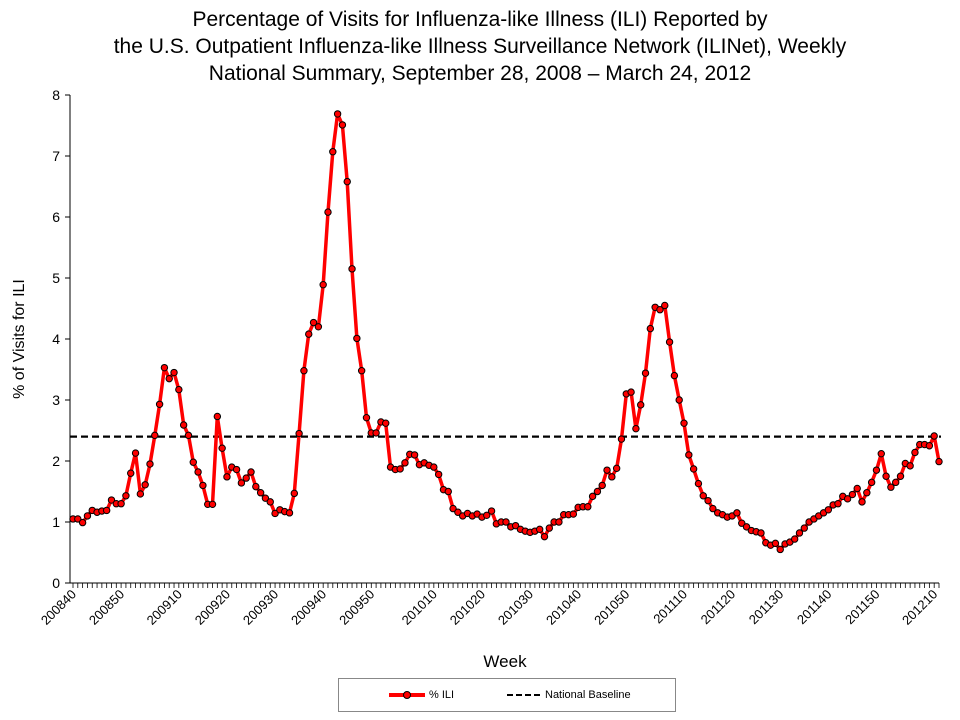  I want to click on y-tick-label: 2, so click(56, 461).